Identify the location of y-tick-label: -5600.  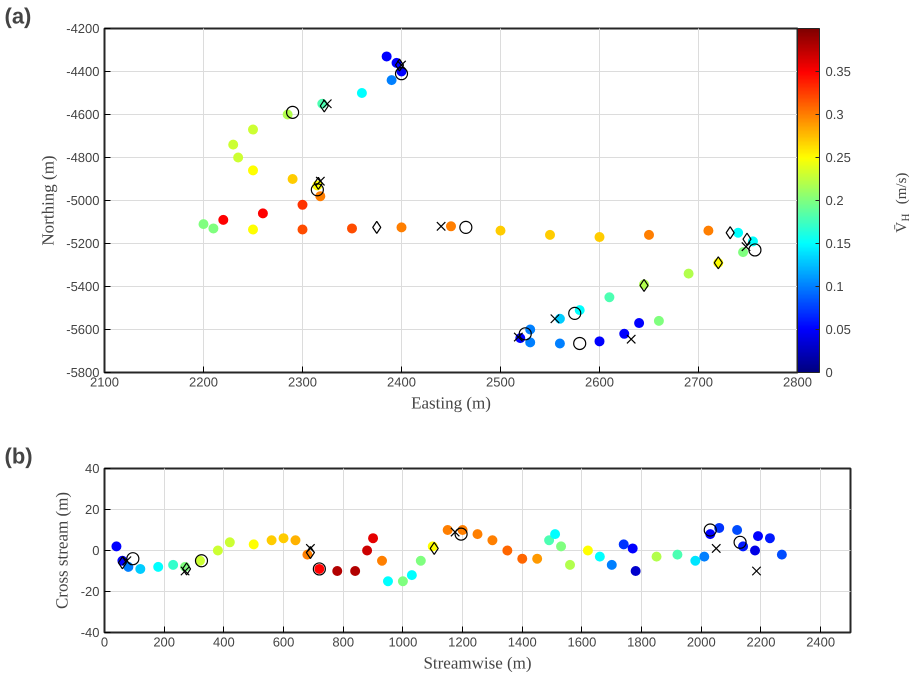
(83, 329).